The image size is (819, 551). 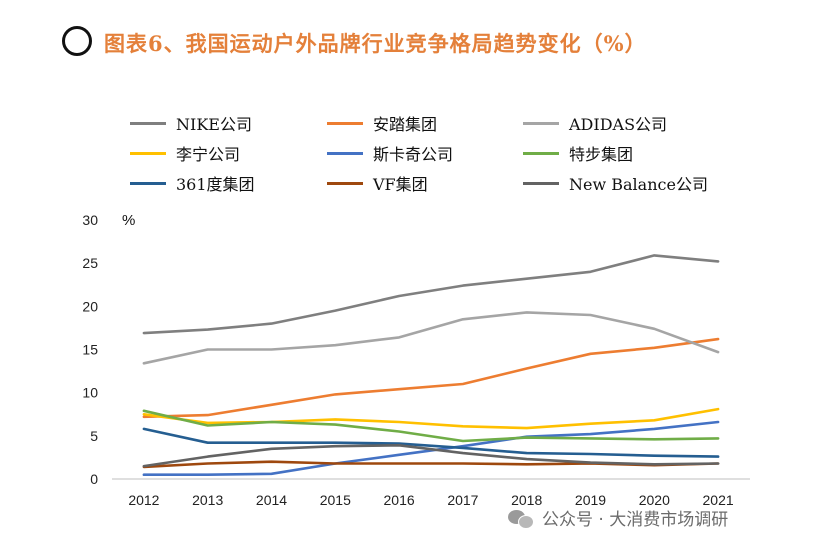 What do you see at coordinates (94, 436) in the screenshot?
I see `y-tick-label: 5` at bounding box center [94, 436].